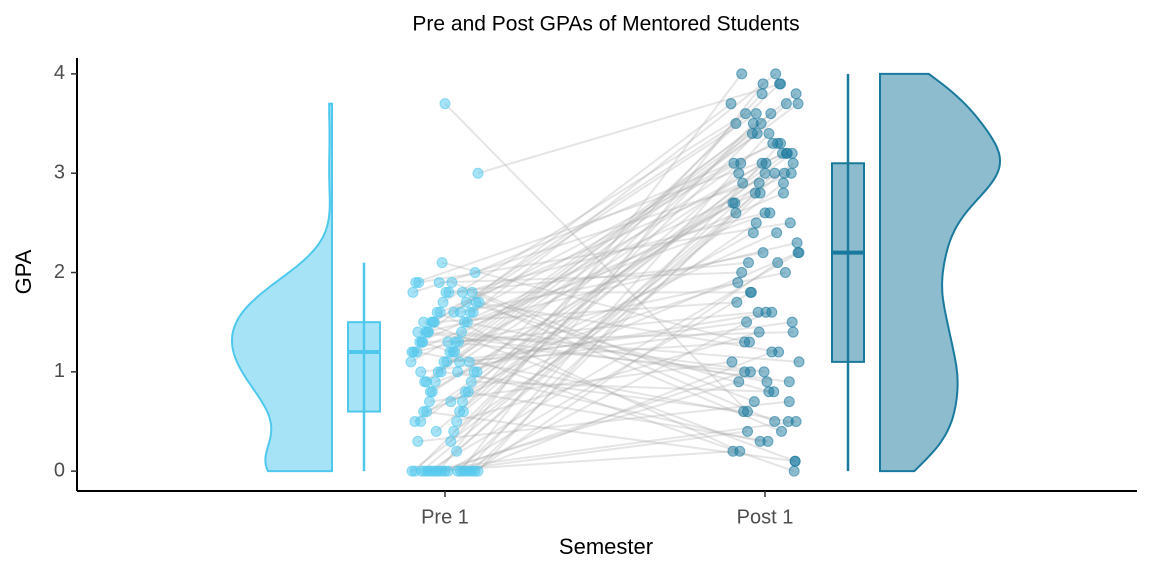 Image resolution: width=1152 pixels, height=576 pixels. I want to click on x-tick-label: Pre 1, so click(445, 517).